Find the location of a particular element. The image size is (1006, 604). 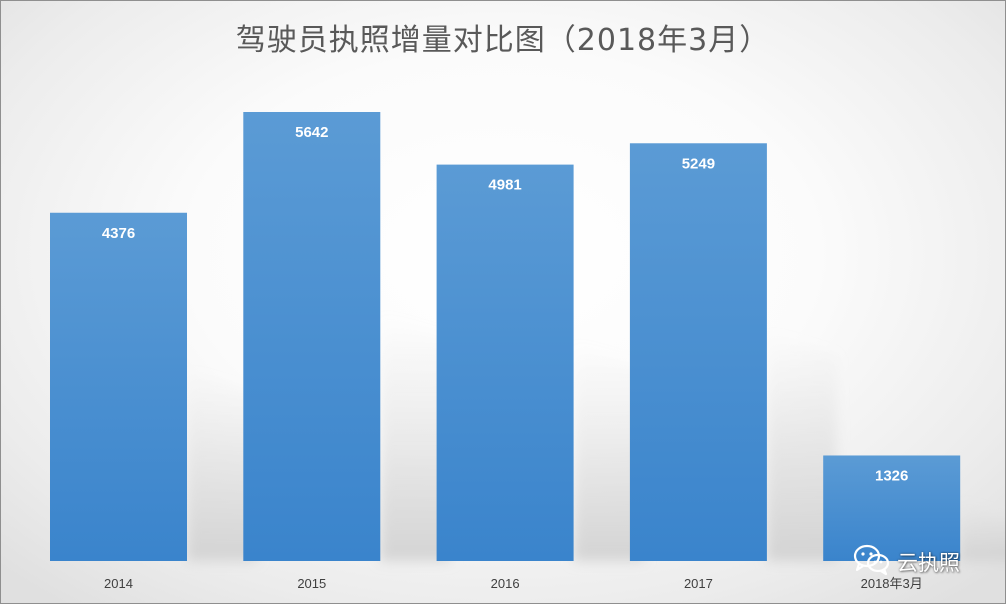

x-tick-label: 2014 is located at coordinates (118, 583).